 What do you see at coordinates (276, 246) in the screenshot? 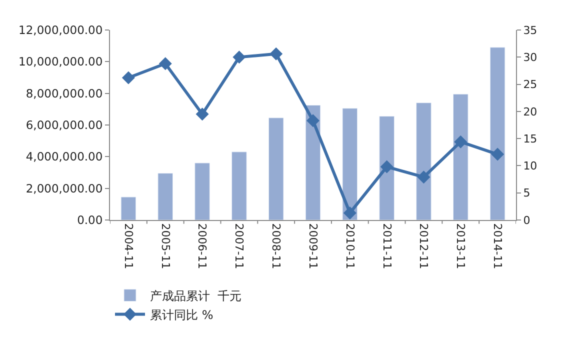
I see `x-tick-label: 2008-11` at bounding box center [276, 246].